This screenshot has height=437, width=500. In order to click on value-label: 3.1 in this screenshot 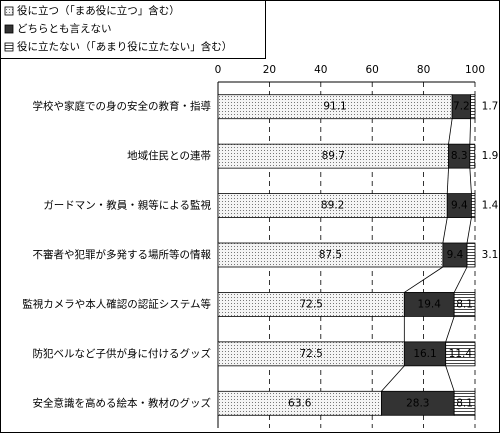, I will do `click(490, 255)`.